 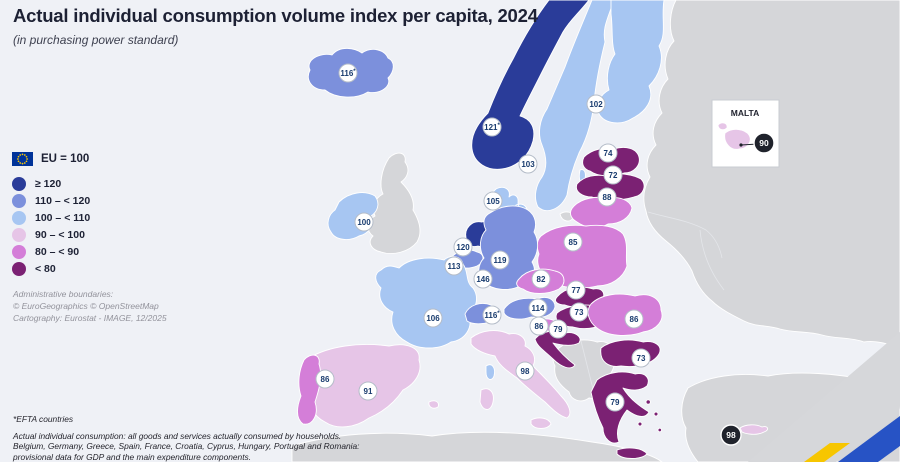 I want to click on svg-text: 74, so click(x=608, y=153).